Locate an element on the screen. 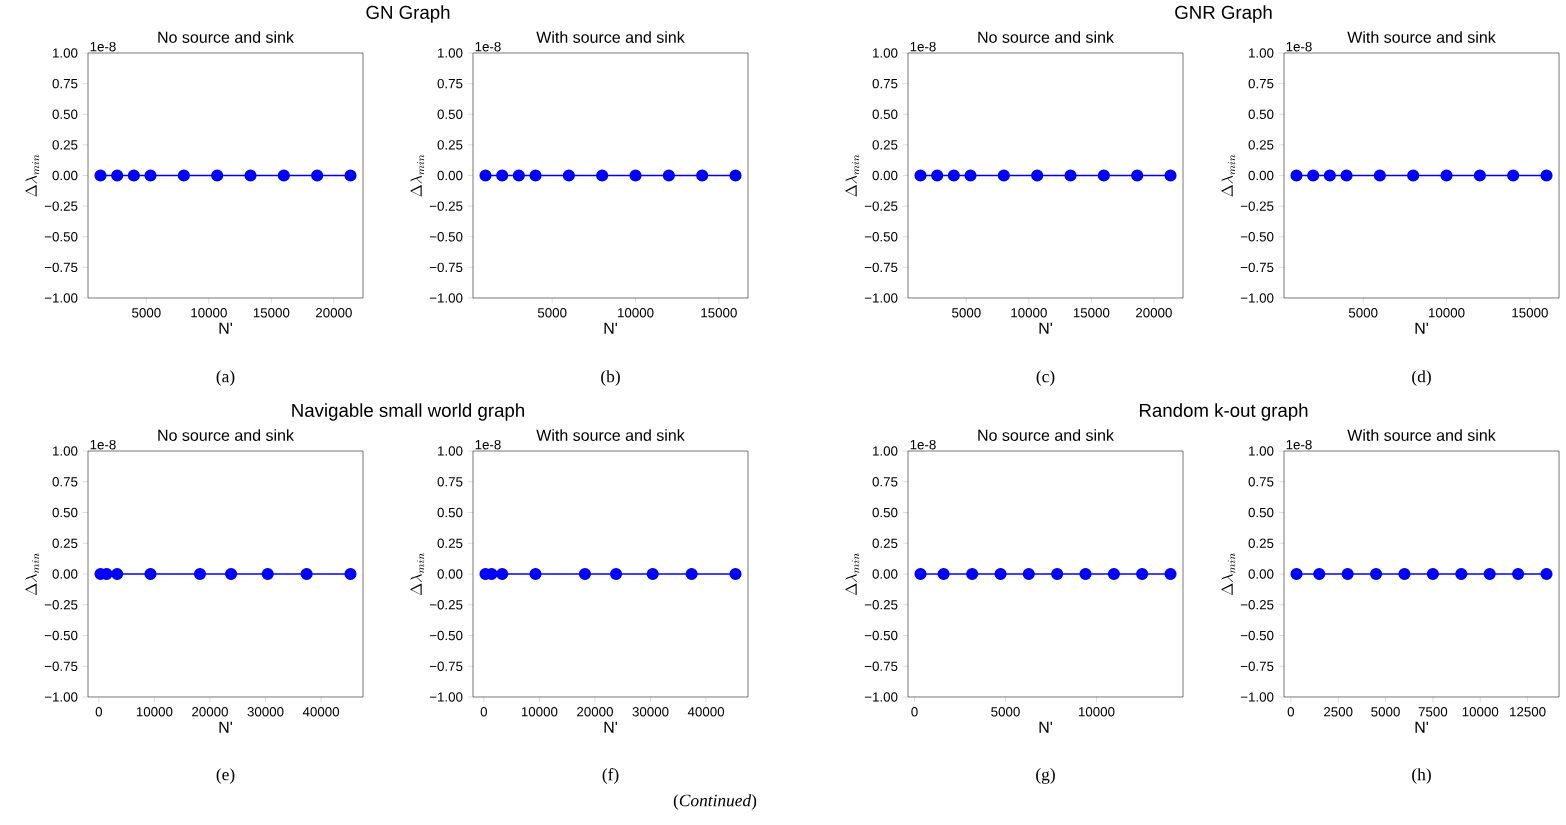 Image resolution: width=1566 pixels, height=825 pixels. x-tick-label: 2500 is located at coordinates (1338, 712).